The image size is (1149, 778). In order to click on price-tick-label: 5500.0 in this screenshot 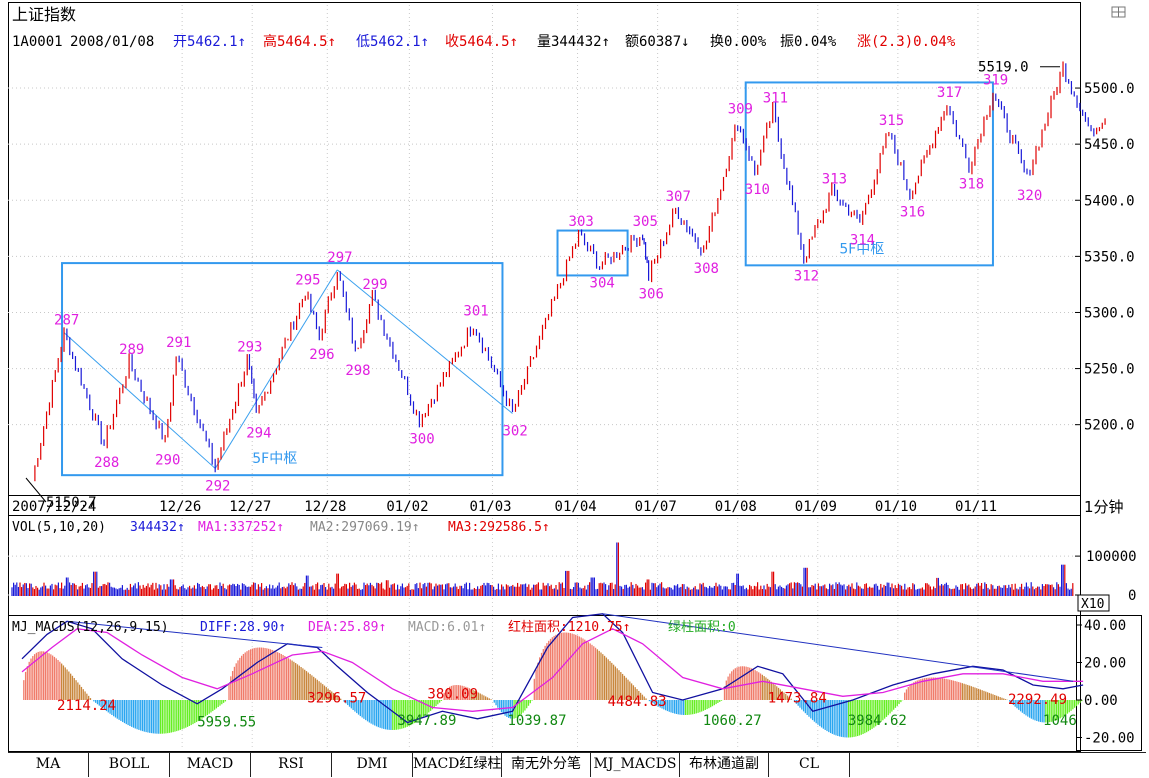, I will do `click(1109, 89)`.